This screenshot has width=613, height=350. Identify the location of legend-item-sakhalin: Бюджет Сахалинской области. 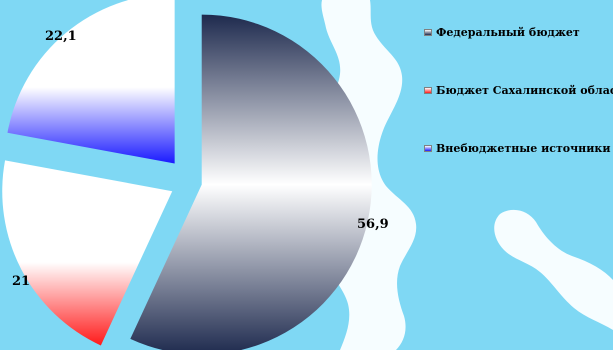
(518, 93).